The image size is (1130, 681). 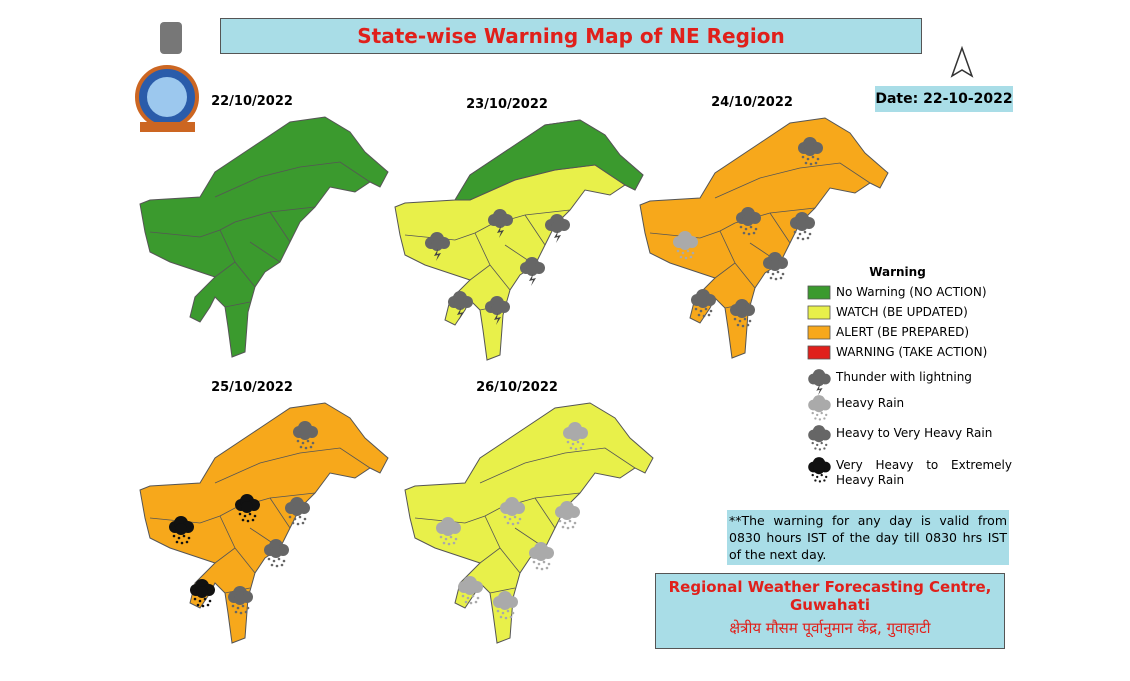 I want to click on map-date: 24/10/2022, so click(x=752, y=102).